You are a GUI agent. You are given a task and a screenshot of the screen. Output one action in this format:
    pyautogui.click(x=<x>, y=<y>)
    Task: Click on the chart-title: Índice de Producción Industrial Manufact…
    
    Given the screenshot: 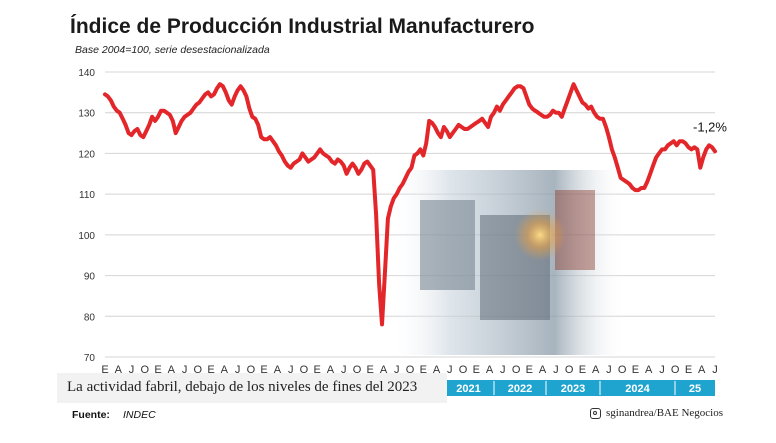 What is the action you would take?
    pyautogui.click(x=302, y=26)
    